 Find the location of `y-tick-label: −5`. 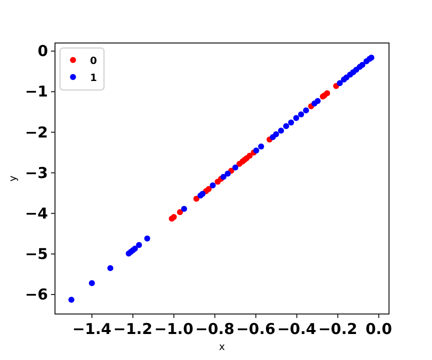

y-tick-label: −5 is located at coordinates (36, 253).